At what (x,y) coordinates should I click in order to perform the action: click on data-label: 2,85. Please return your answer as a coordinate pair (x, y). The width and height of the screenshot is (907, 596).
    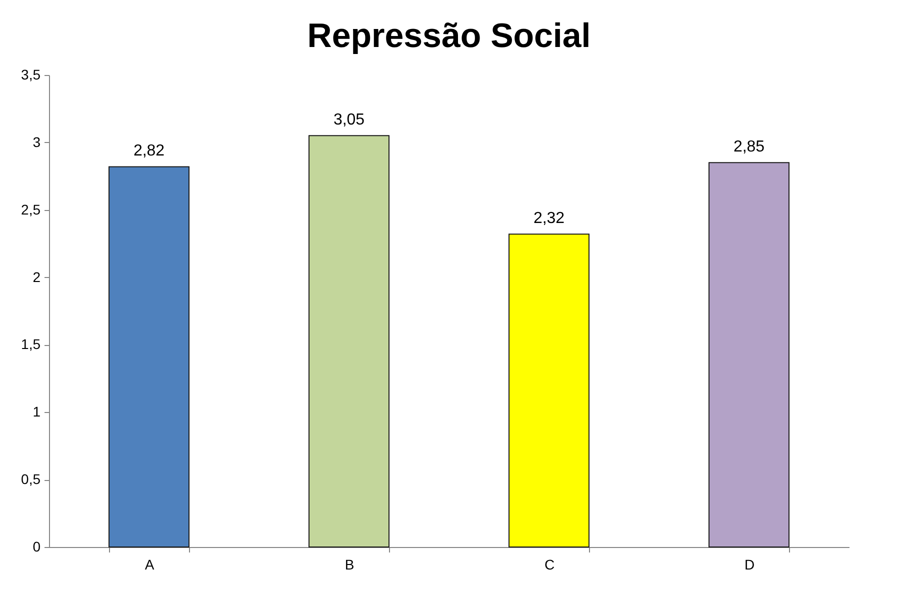
    Looking at the image, I should click on (749, 147).